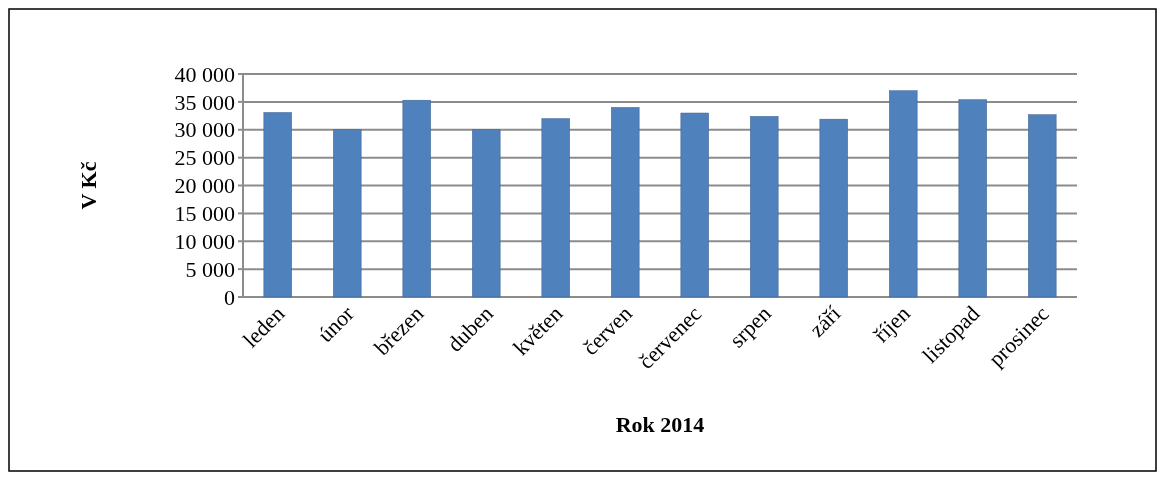  I want to click on y-tick-label: 20 000, so click(204, 186).